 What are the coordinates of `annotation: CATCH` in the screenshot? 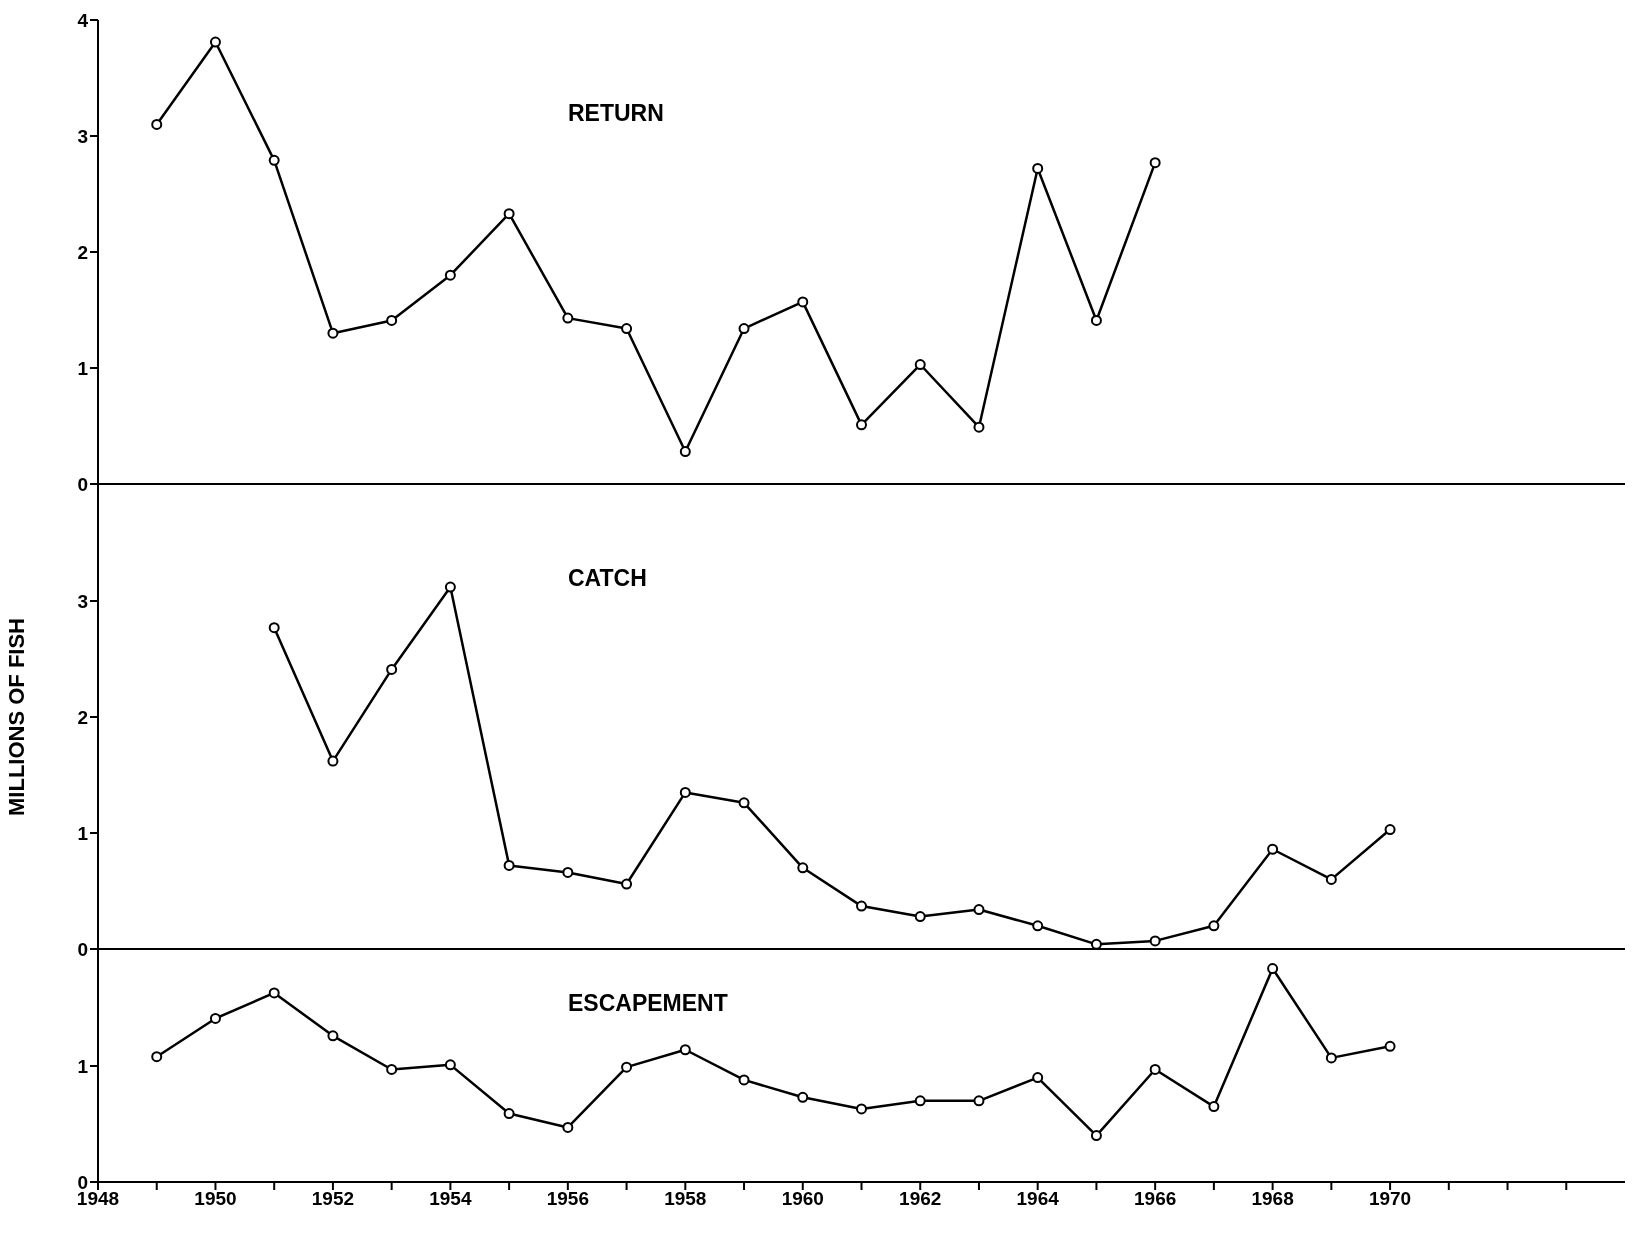 It's located at (607, 578).